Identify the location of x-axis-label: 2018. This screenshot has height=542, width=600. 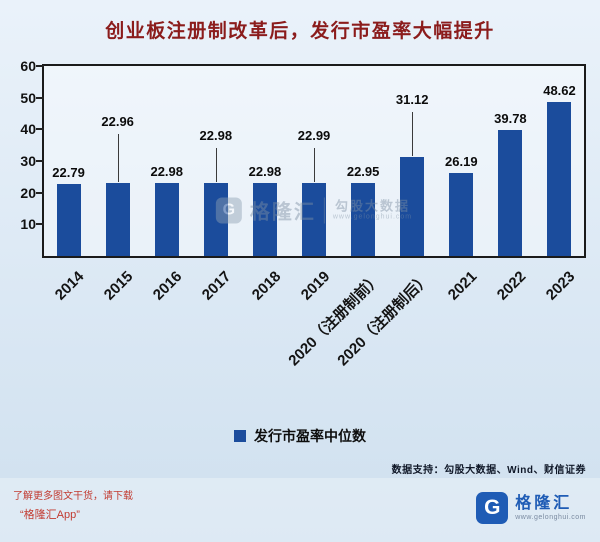
(266, 286).